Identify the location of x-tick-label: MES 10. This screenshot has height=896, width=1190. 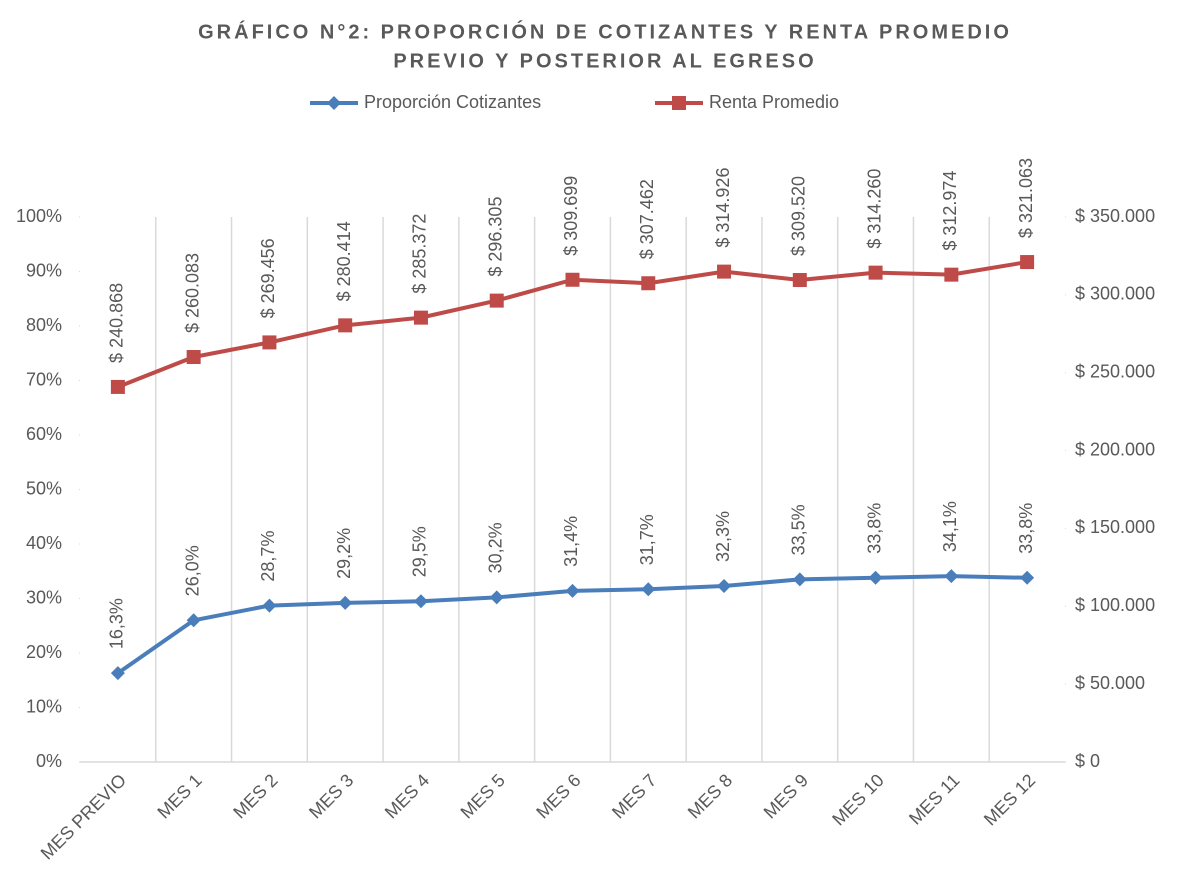
(857, 799).